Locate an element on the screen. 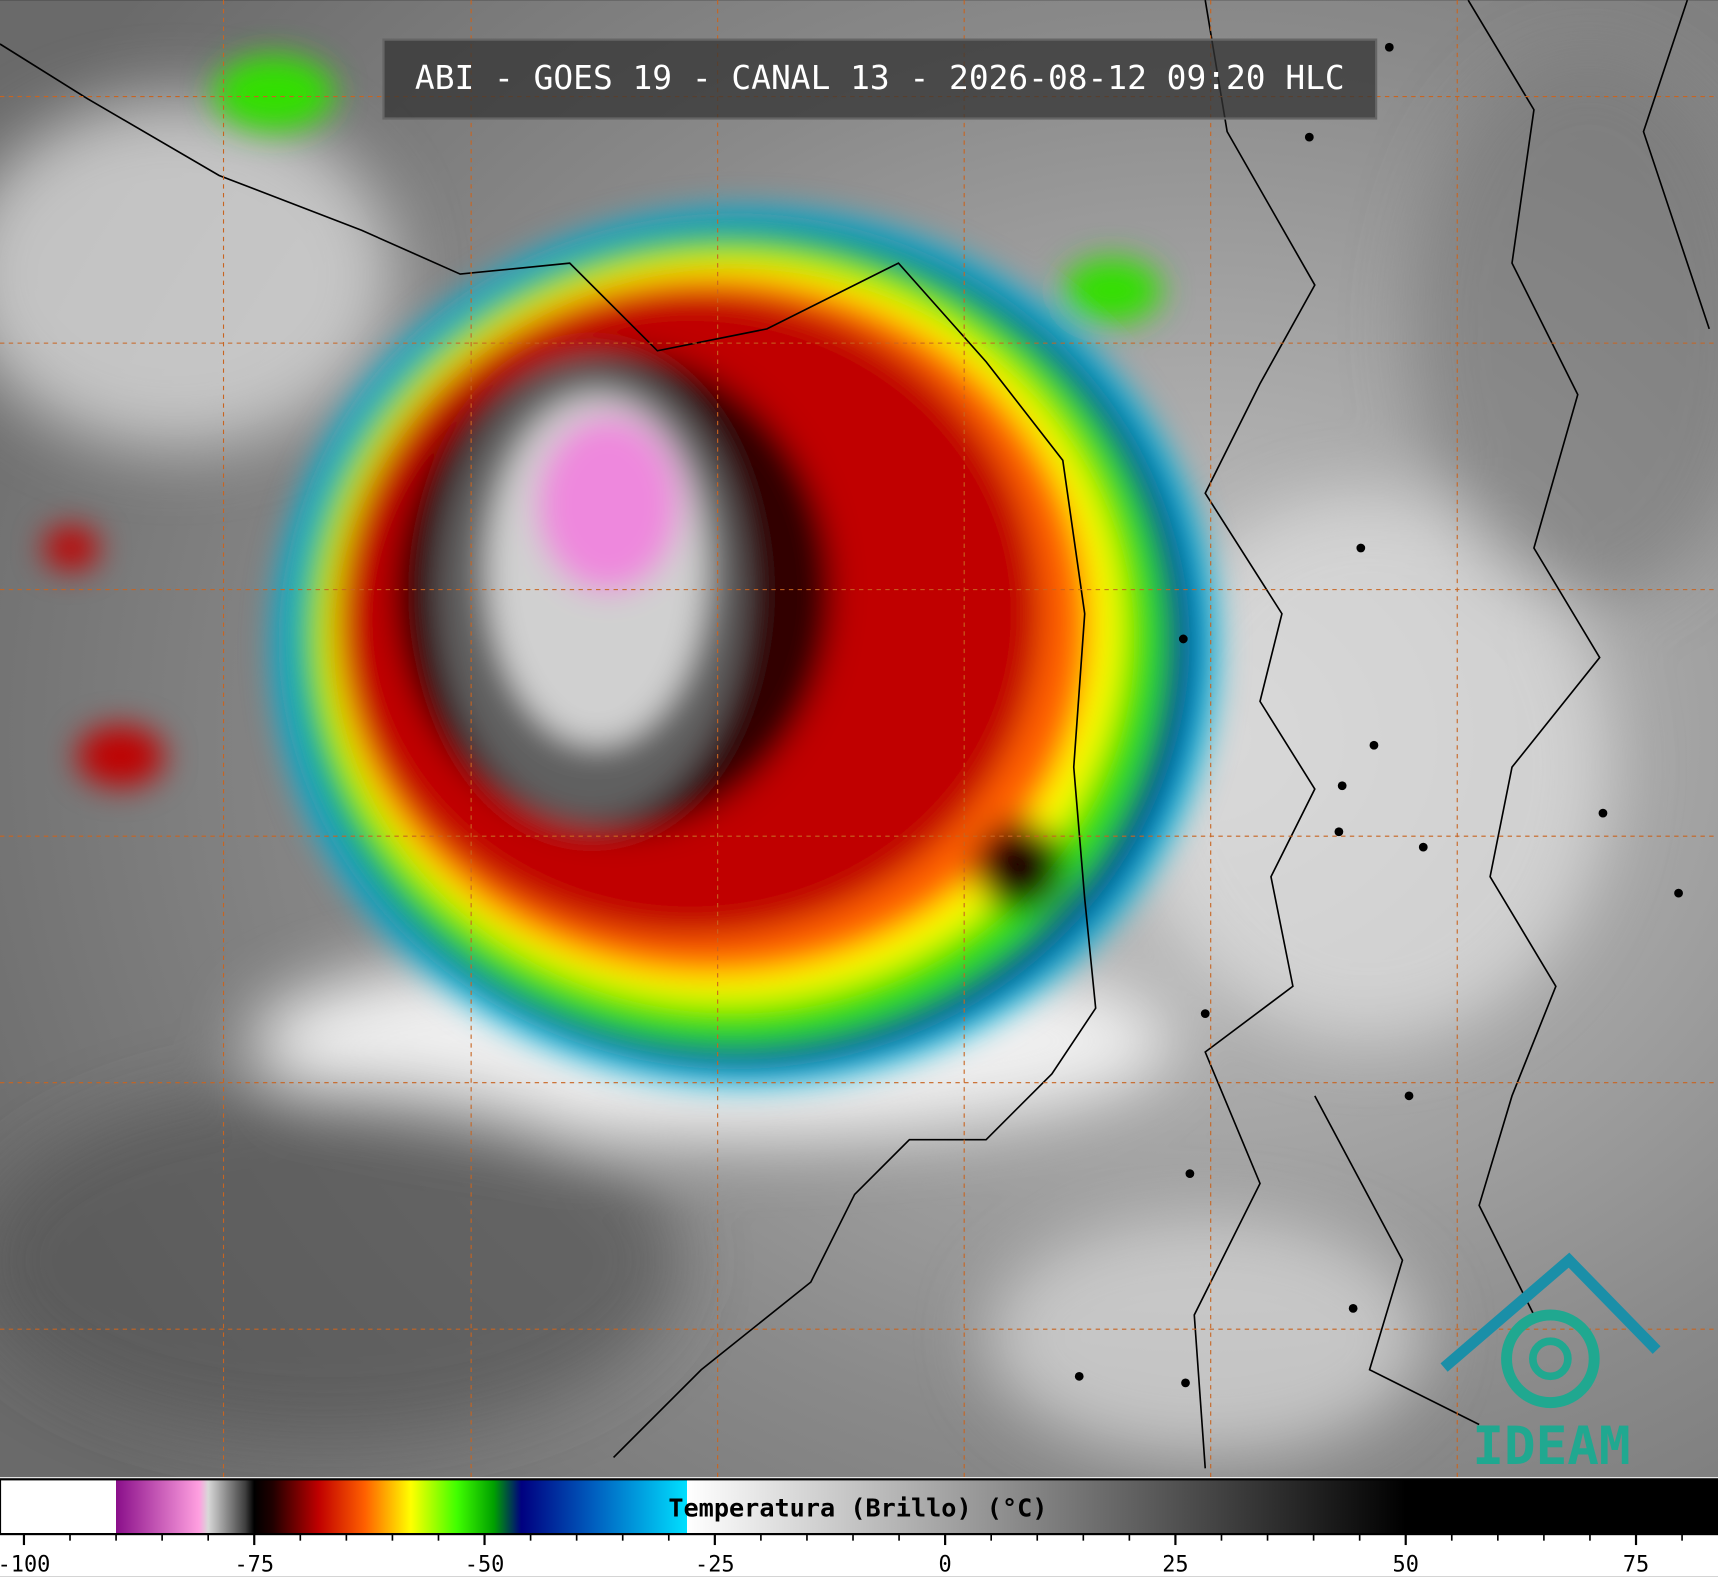 The image size is (1718, 1577). colorbar-gradient is located at coordinates (859, 1507).